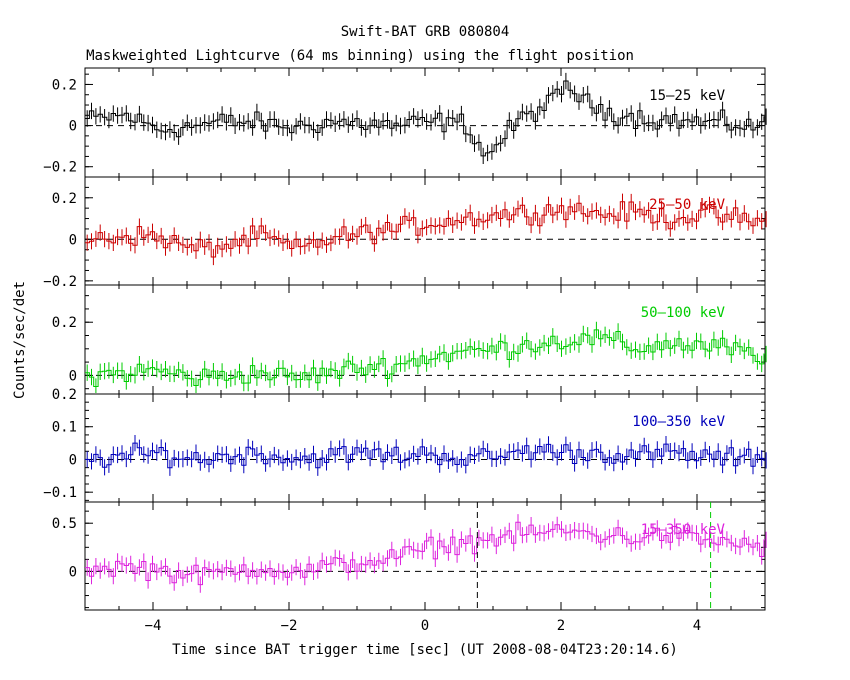 The width and height of the screenshot is (850, 680). What do you see at coordinates (683, 530) in the screenshot?
I see `band-label: 15–350 keV` at bounding box center [683, 530].